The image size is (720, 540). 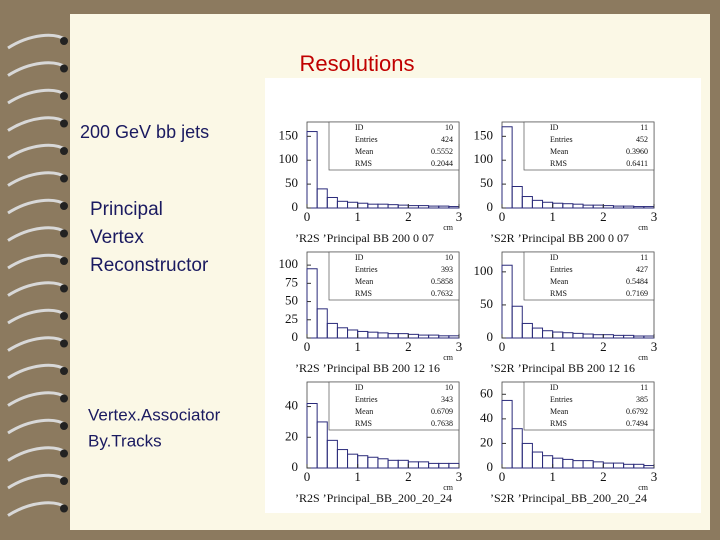 What do you see at coordinates (149, 265) in the screenshot?
I see `bullet-text: Reconstructor` at bounding box center [149, 265].